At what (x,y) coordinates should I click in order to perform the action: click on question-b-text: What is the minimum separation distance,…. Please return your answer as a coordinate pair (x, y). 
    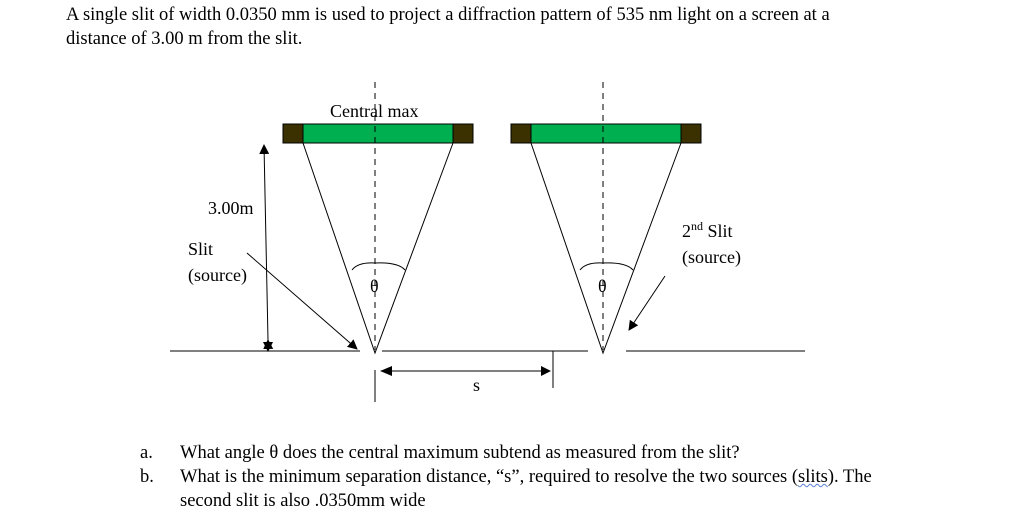
    Looking at the image, I should click on (526, 477).